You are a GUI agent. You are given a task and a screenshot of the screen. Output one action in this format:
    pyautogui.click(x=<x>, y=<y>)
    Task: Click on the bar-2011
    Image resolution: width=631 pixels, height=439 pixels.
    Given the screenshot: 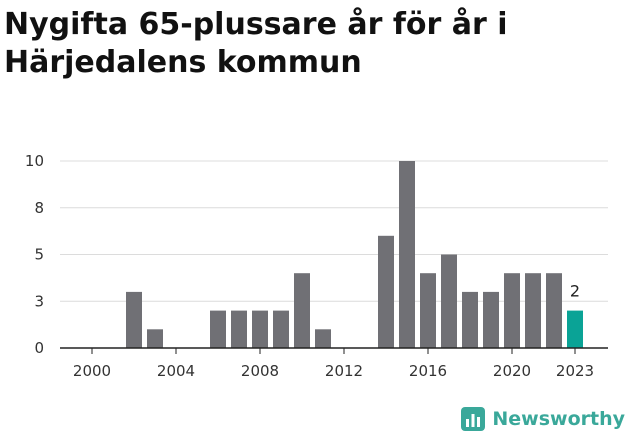 What is the action you would take?
    pyautogui.click(x=323, y=338)
    